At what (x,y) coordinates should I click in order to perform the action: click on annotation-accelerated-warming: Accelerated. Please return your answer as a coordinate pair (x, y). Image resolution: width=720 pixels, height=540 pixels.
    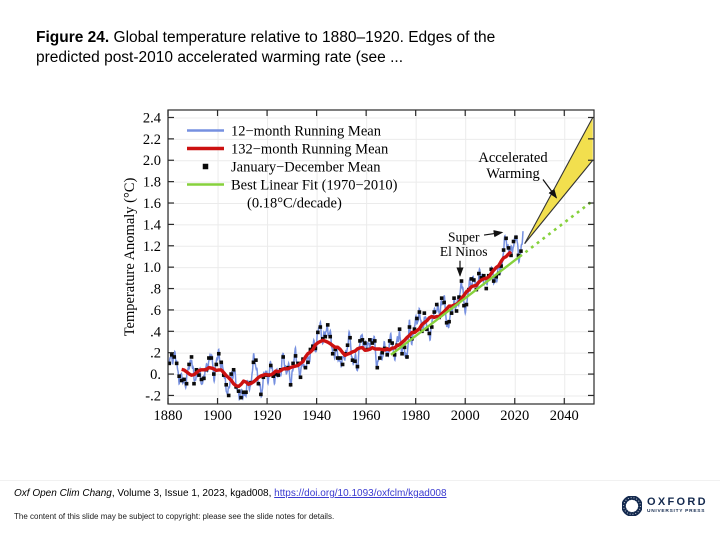
    Looking at the image, I should click on (513, 158).